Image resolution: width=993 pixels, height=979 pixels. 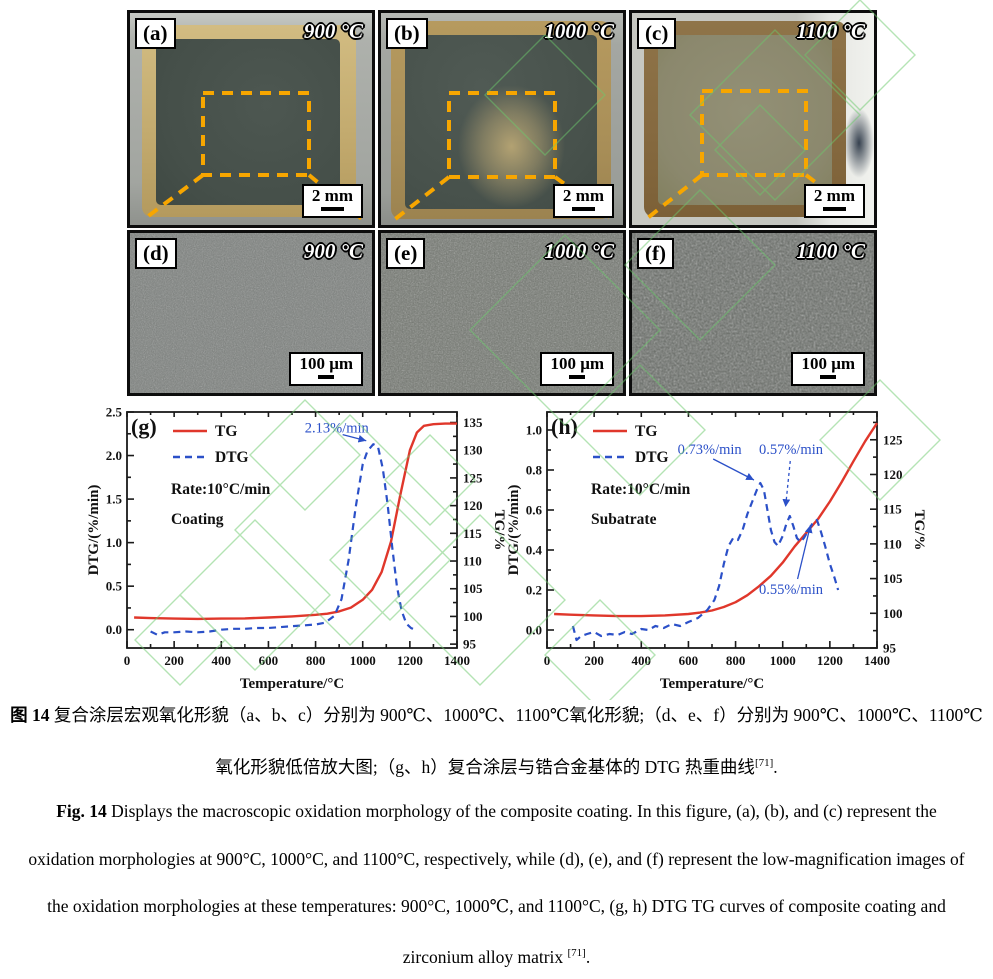 I want to click on svg-text: (h), so click(x=564, y=426).